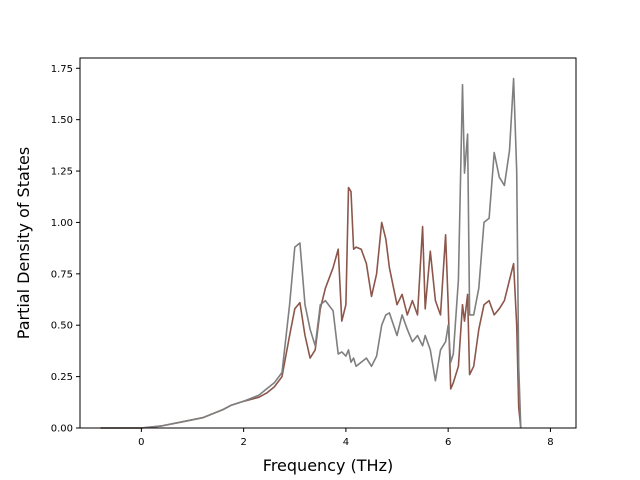 The height and width of the screenshot is (480, 640). What do you see at coordinates (62, 429) in the screenshot?
I see `y-tick-label: 0.00` at bounding box center [62, 429].